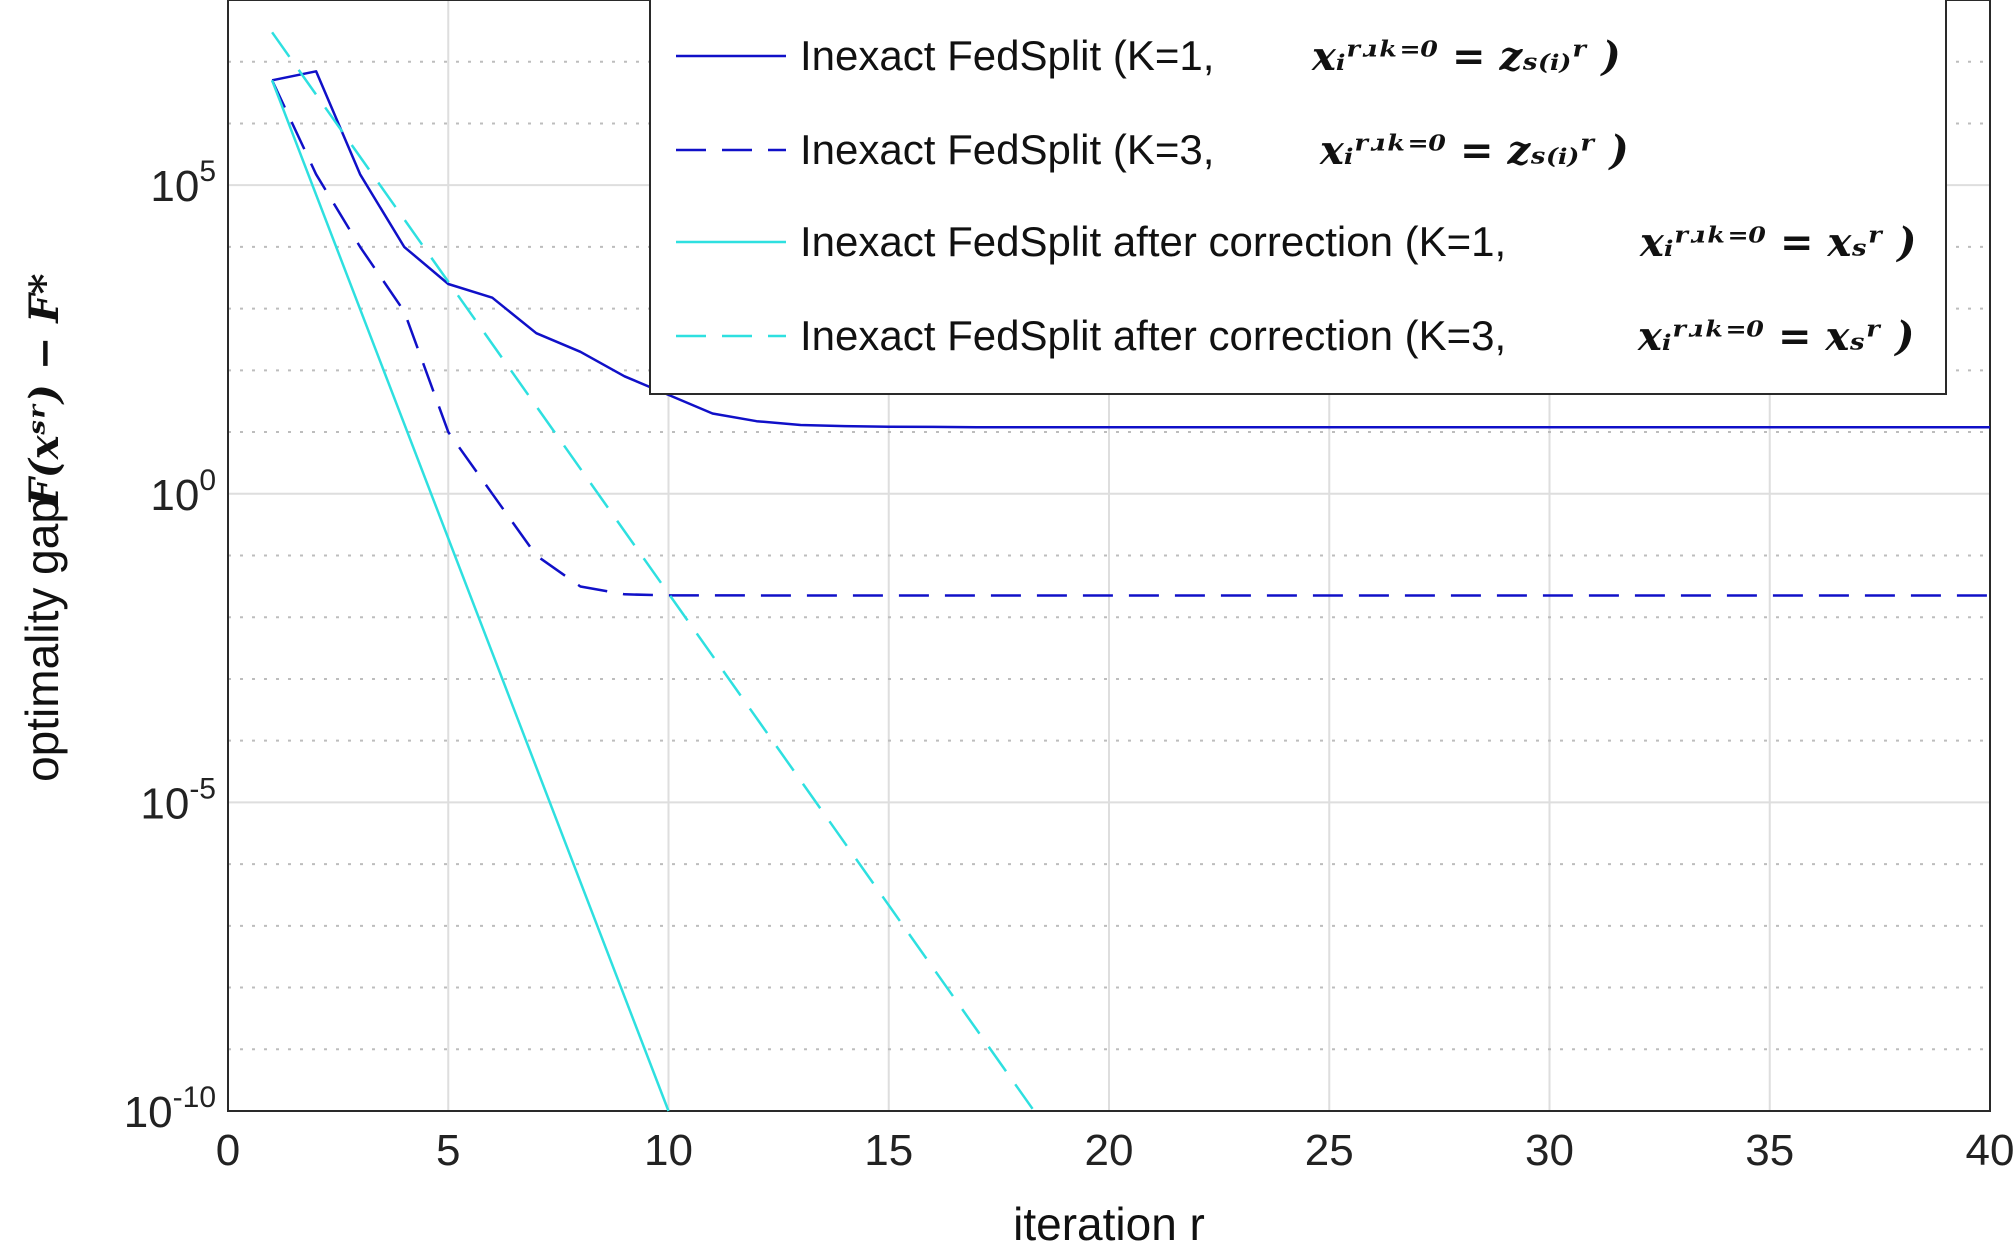  I want to click on x-tick-label: 30, so click(1549, 1150).